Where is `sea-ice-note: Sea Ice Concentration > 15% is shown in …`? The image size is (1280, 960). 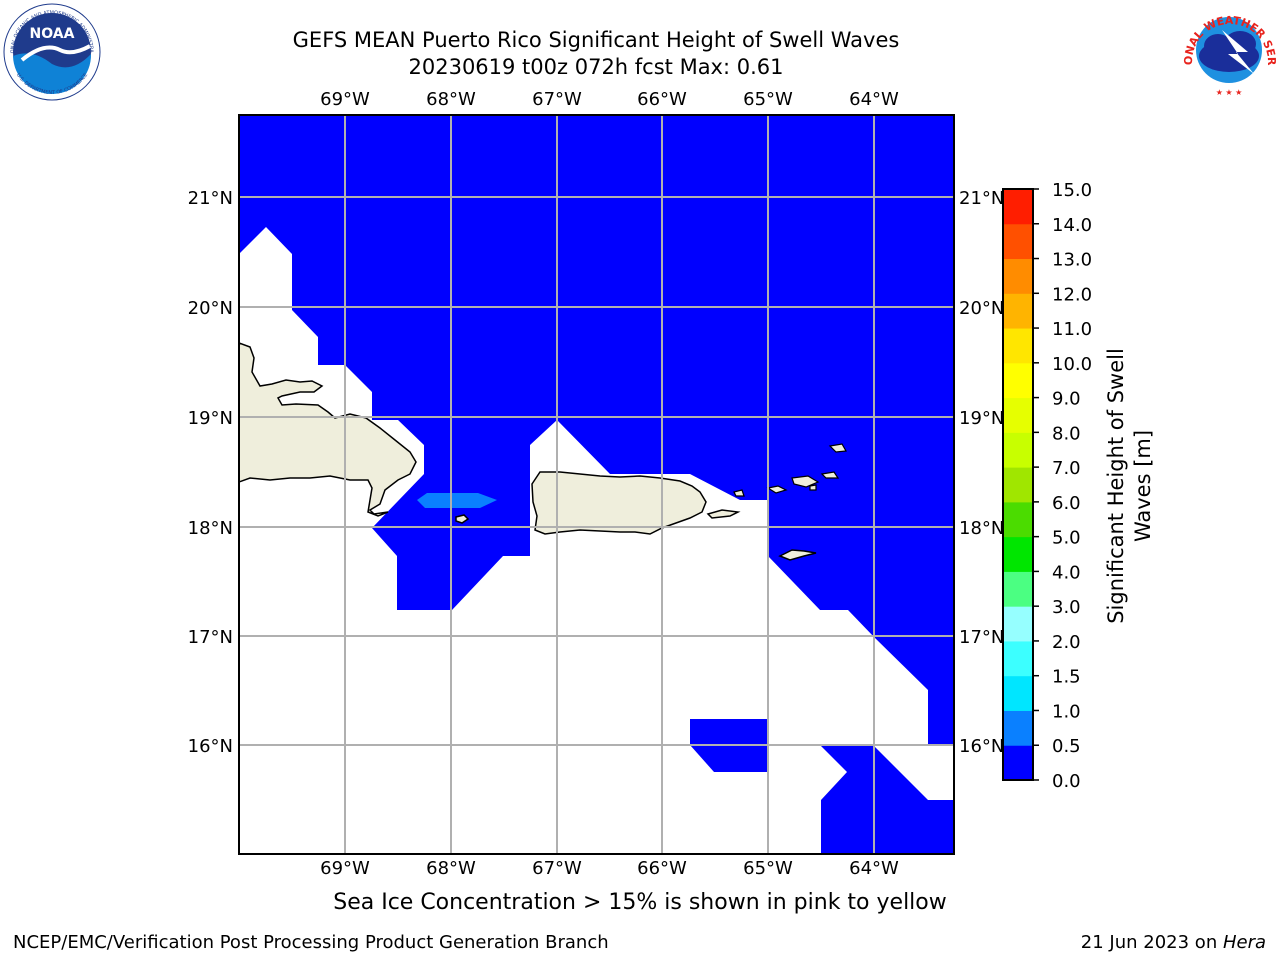 sea-ice-note: Sea Ice Concentration > 15% is shown in … is located at coordinates (640, 902).